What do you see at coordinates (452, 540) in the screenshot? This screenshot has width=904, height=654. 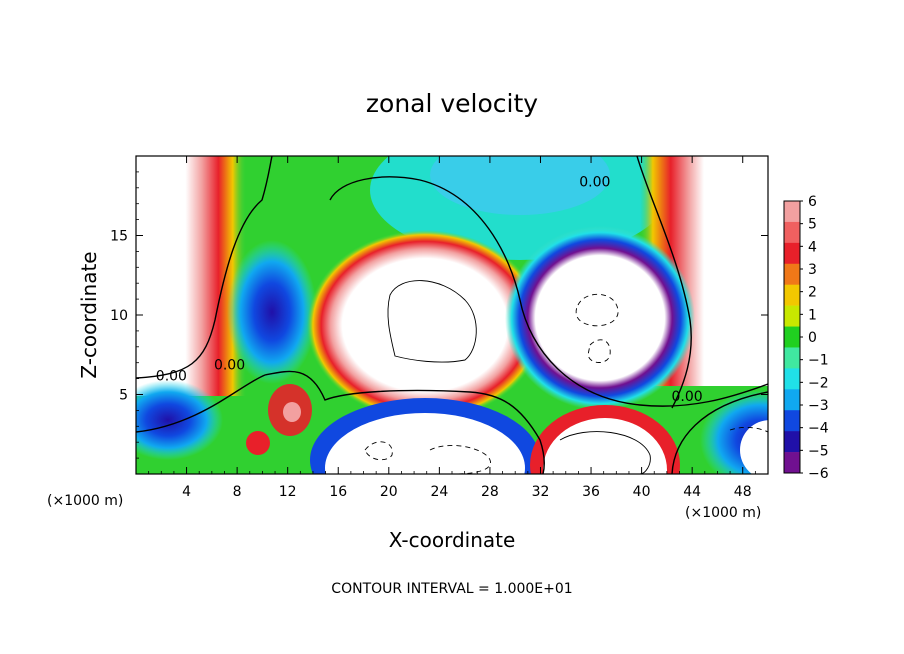 I see `x-axis-label: X-coordinate` at bounding box center [452, 540].